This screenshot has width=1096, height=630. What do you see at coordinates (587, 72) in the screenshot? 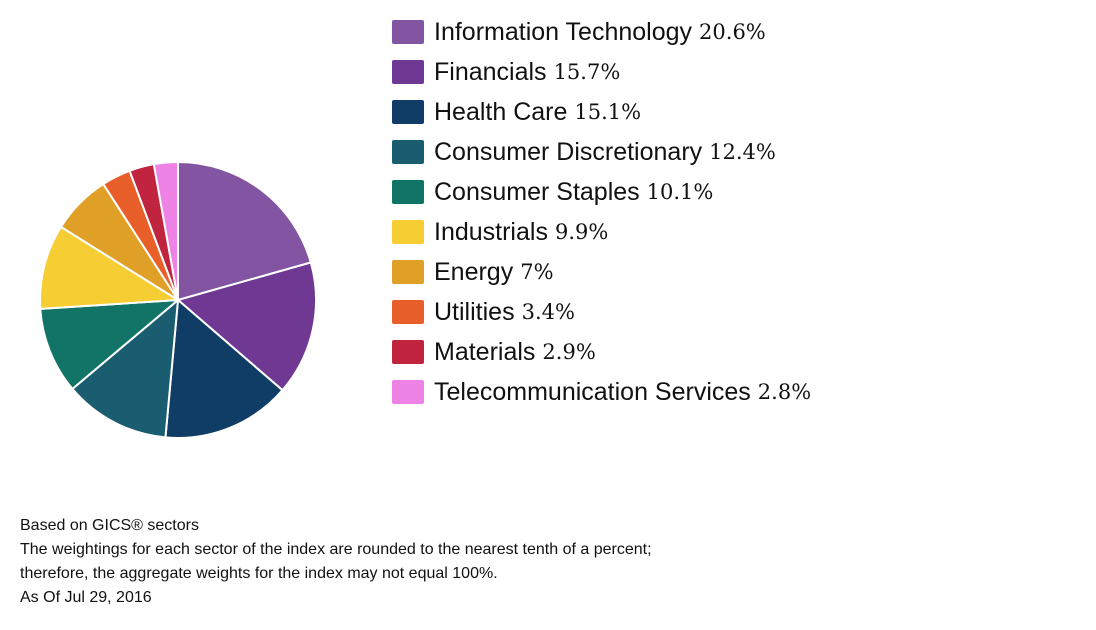
I see `legend-value: 15.7%` at bounding box center [587, 72].